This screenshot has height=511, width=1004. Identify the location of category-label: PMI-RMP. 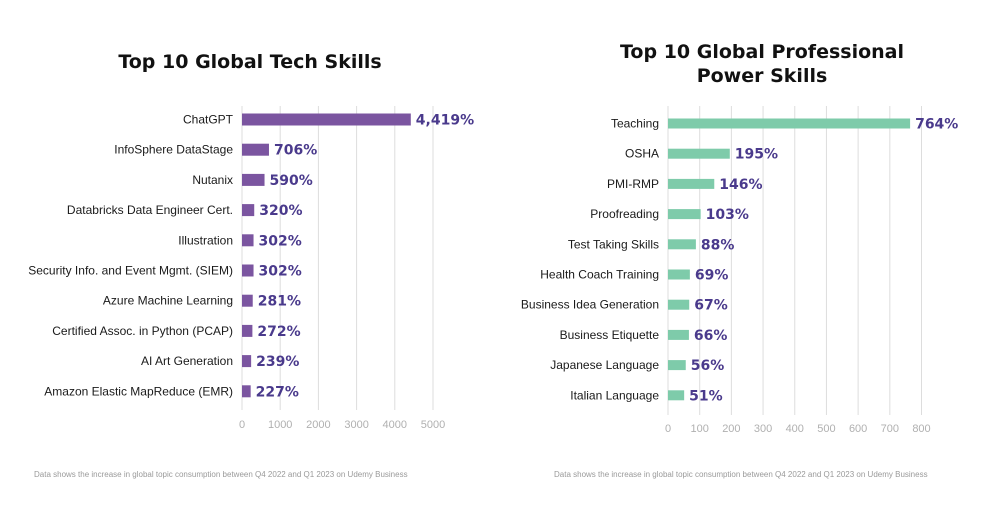
(633, 184).